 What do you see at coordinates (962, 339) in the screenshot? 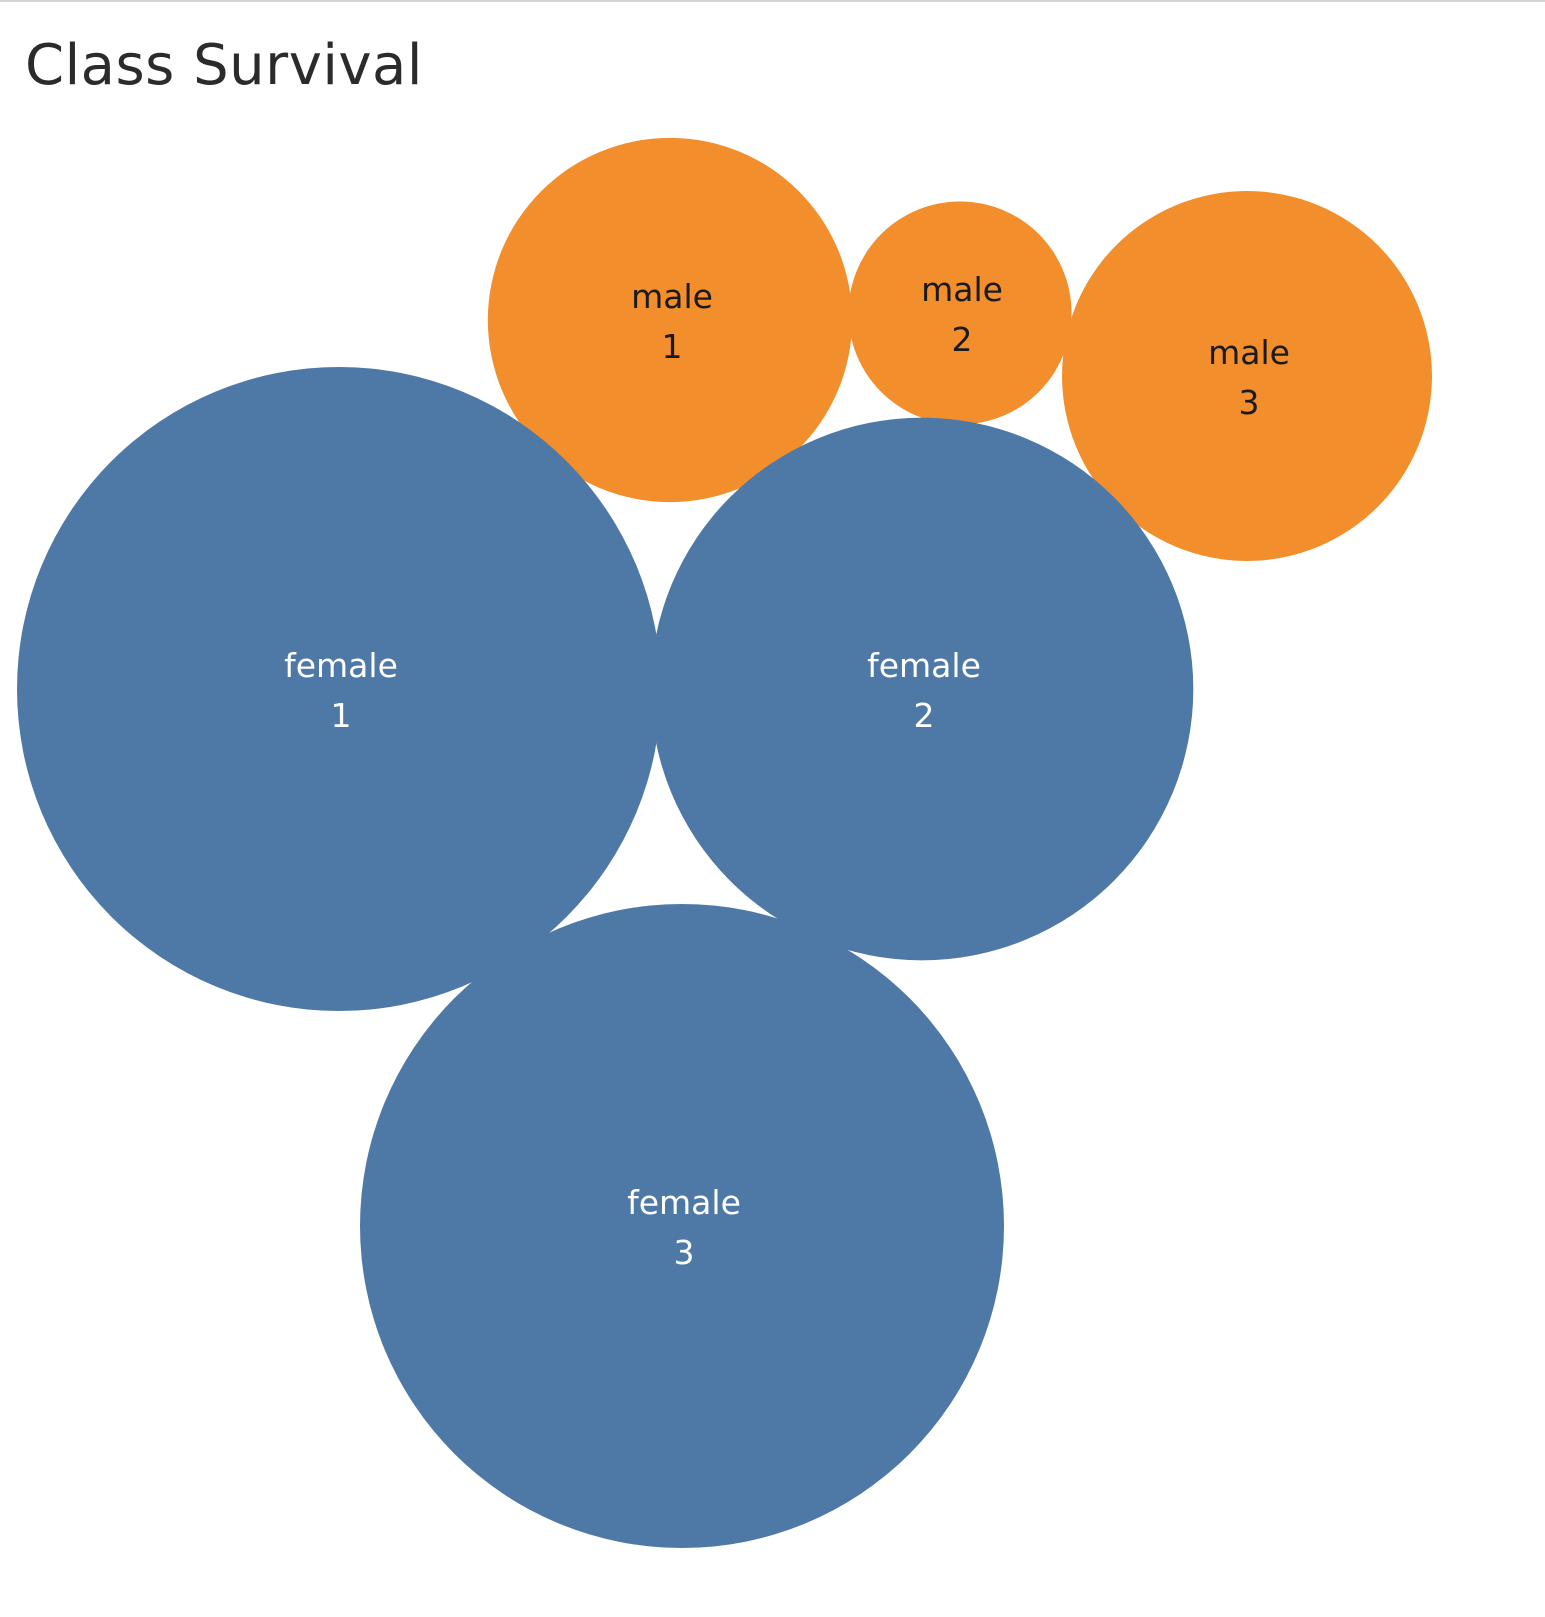
I see `bubble-label-class-male-2: 2` at bounding box center [962, 339].